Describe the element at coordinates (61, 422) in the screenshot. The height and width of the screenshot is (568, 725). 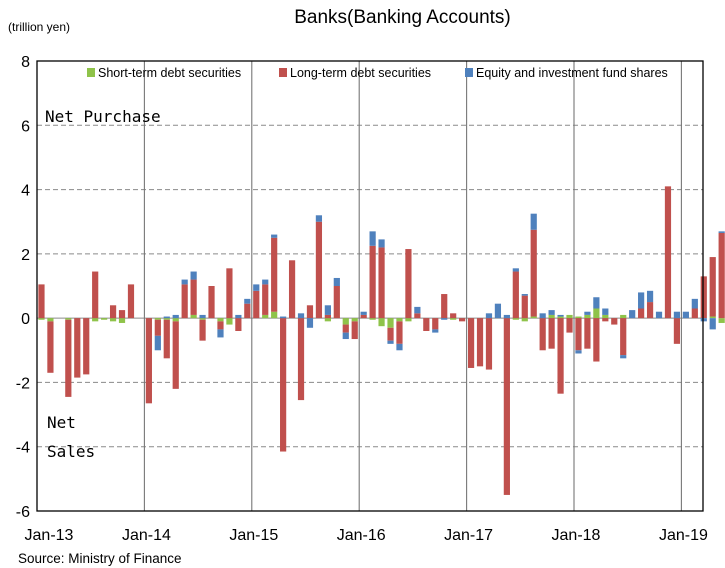
I see `annotation-net-sales-line1: Net` at that location.